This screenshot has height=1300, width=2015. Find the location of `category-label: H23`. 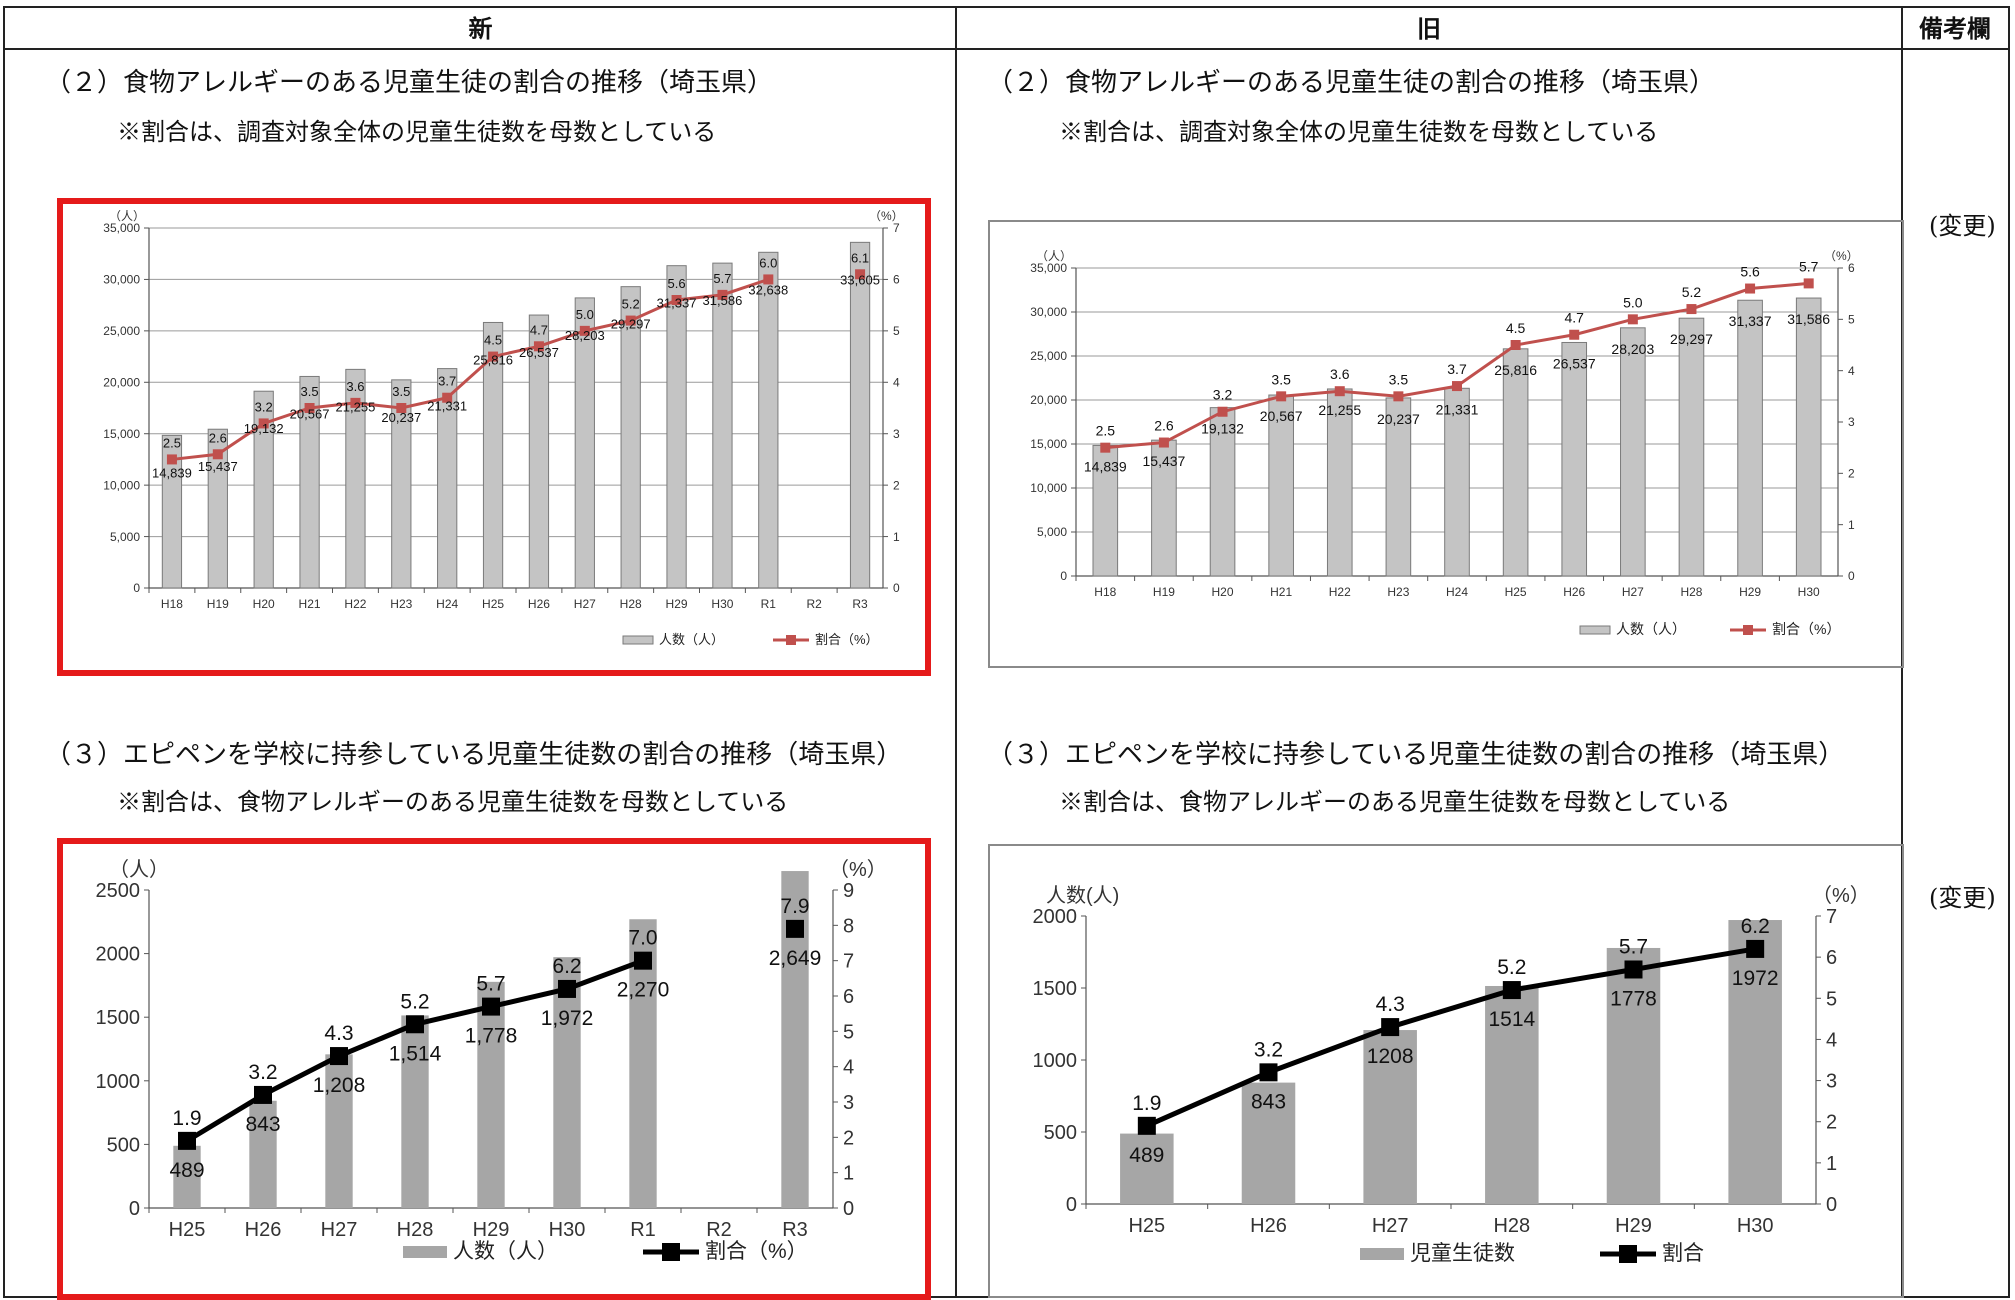

category-label: H23 is located at coordinates (401, 604).